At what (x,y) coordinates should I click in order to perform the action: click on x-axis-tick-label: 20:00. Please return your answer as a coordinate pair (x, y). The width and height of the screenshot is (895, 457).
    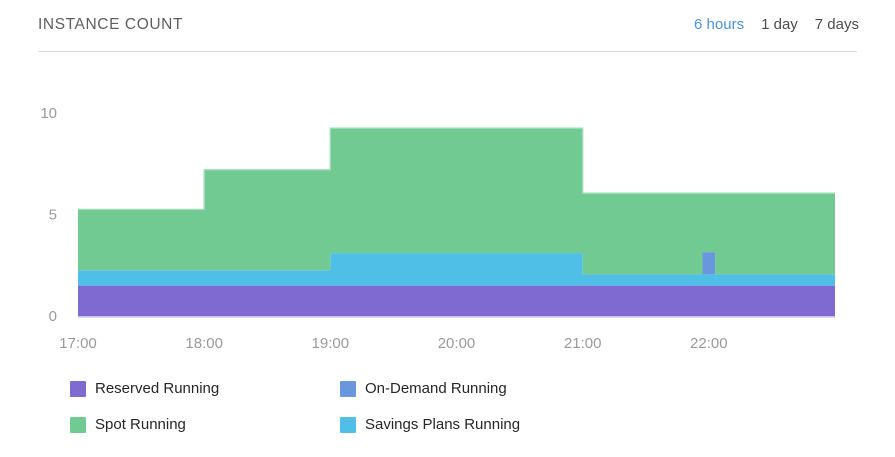
    Looking at the image, I should click on (457, 343).